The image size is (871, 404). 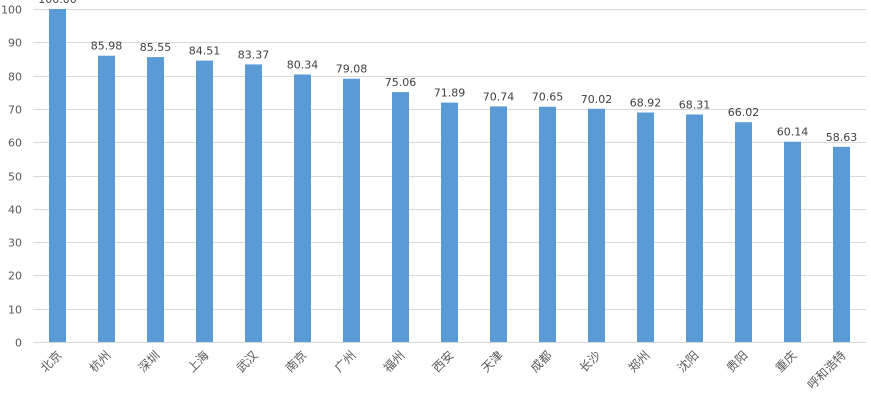 What do you see at coordinates (100, 362) in the screenshot?
I see `category-label: 杭州` at bounding box center [100, 362].